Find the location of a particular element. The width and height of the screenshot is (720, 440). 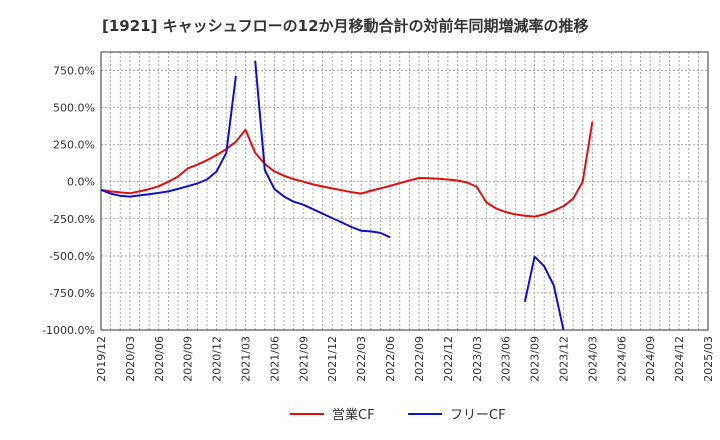

x-tick-label: 2021/09 is located at coordinates (303, 359).